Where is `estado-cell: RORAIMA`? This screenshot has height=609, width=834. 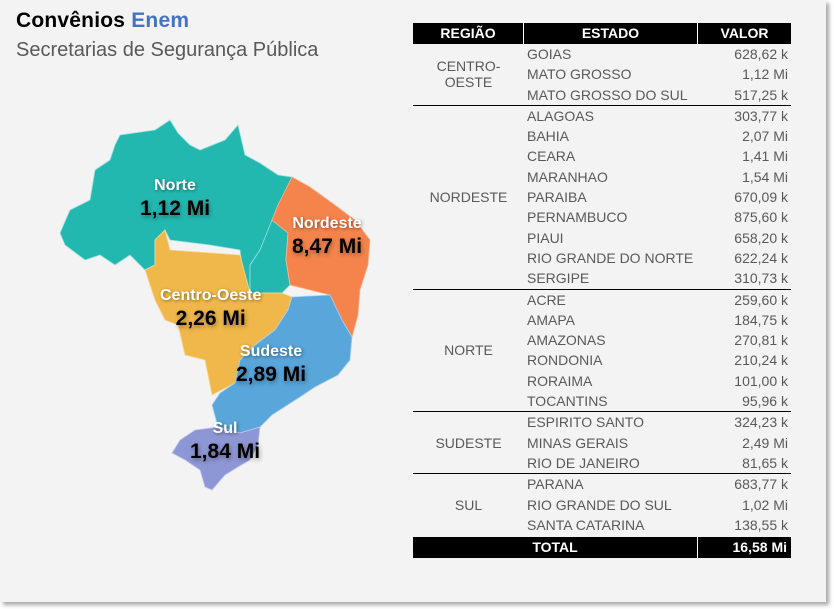
estado-cell: RORAIMA is located at coordinates (560, 380).